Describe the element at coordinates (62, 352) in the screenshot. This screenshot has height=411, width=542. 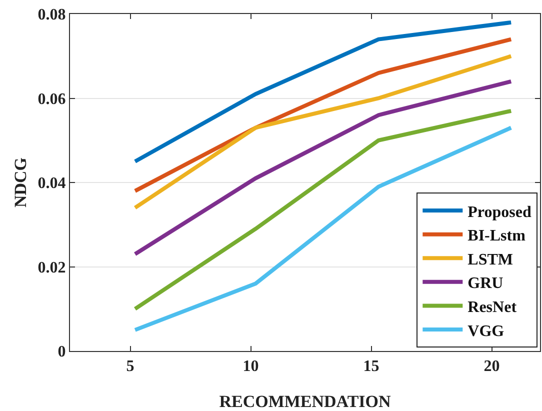
I see `y-tick-label: 0` at that location.